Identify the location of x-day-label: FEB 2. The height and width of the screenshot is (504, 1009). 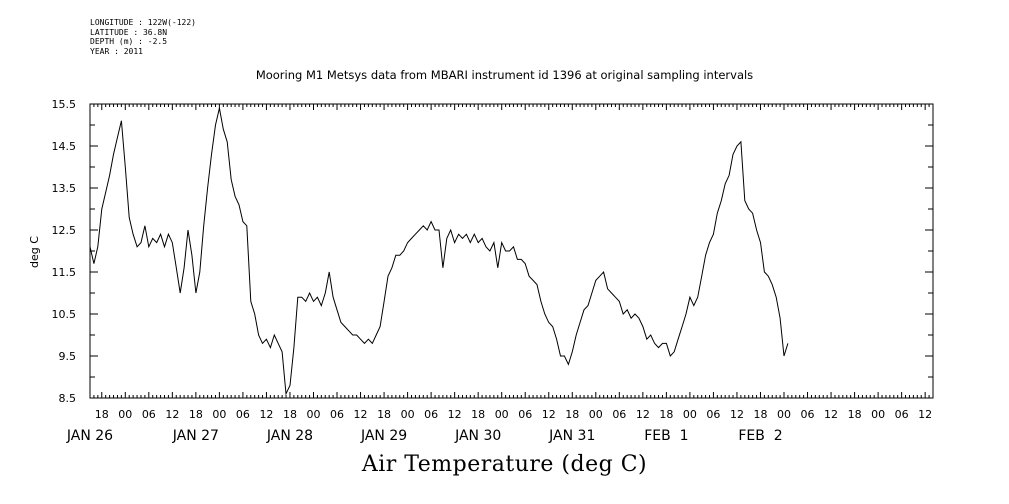
(760, 436).